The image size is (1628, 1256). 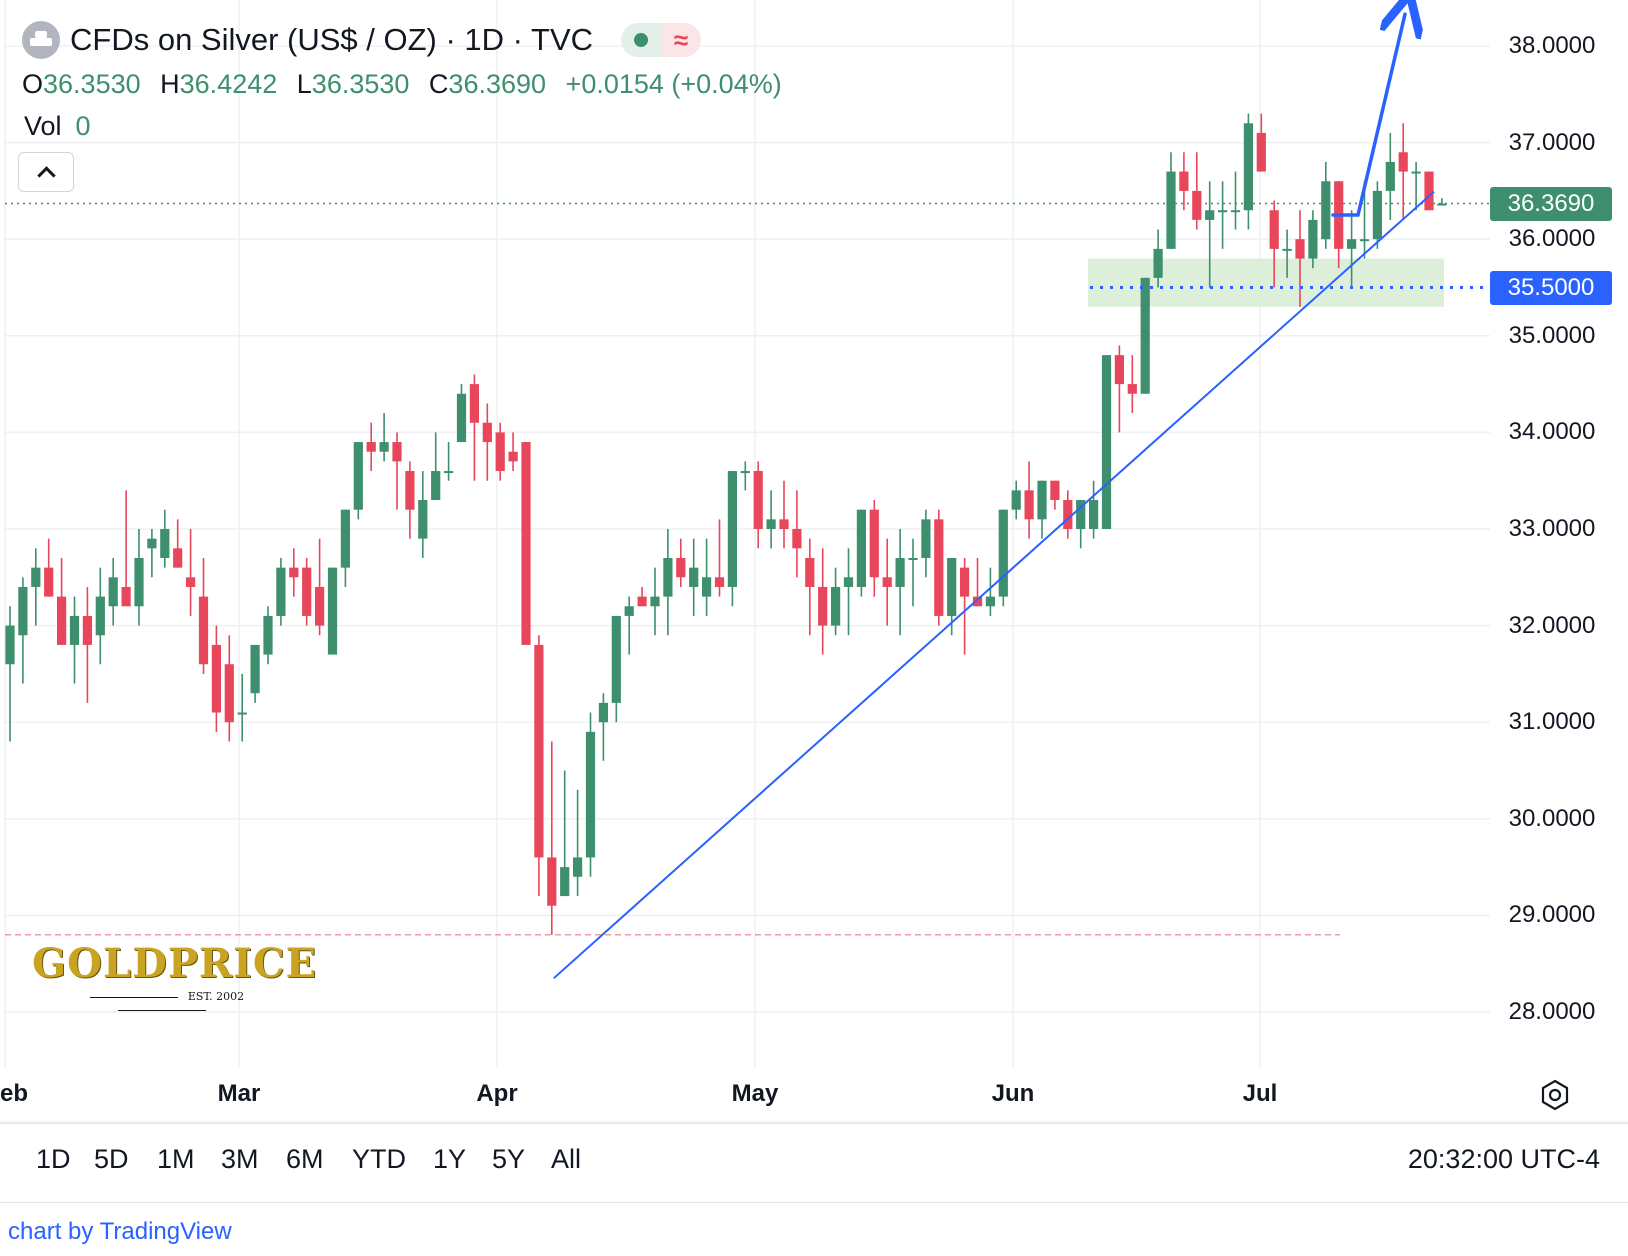 What do you see at coordinates (509, 1159) in the screenshot?
I see `range-button-5y: 5Y` at bounding box center [509, 1159].